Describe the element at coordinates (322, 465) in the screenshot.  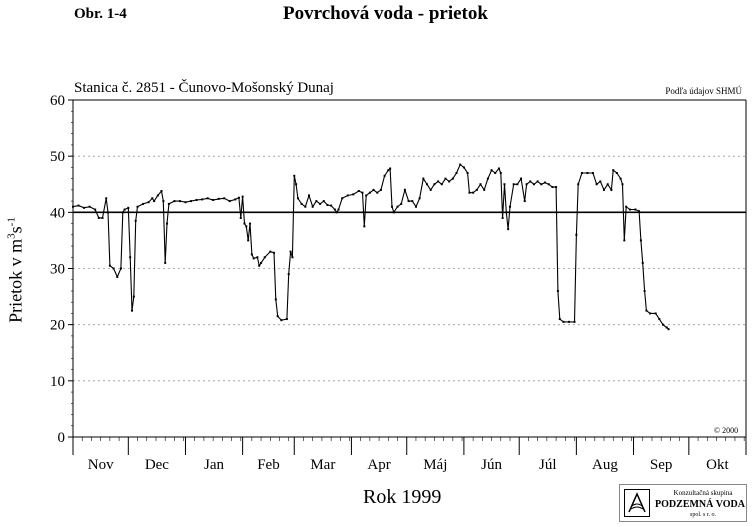
I see `x-tick-label-Mar: Mar` at that location.